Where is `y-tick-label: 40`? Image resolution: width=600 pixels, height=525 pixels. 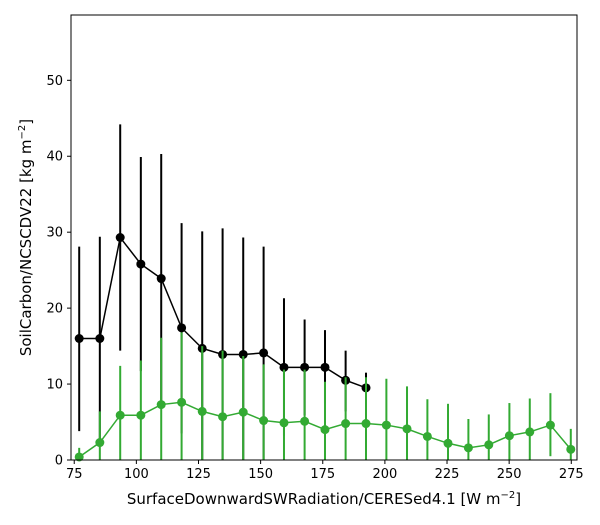 y-tick-label: 40 is located at coordinates (54, 157).